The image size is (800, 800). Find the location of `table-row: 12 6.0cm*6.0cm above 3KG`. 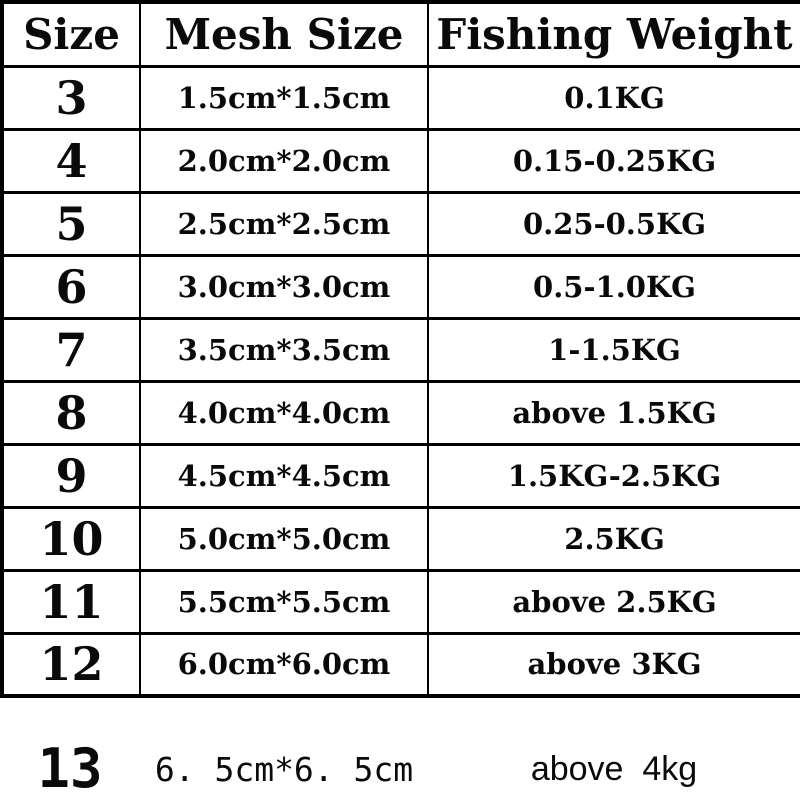

table-row: 12 6.0cm*6.0cm above 3KG is located at coordinates (400, 664).